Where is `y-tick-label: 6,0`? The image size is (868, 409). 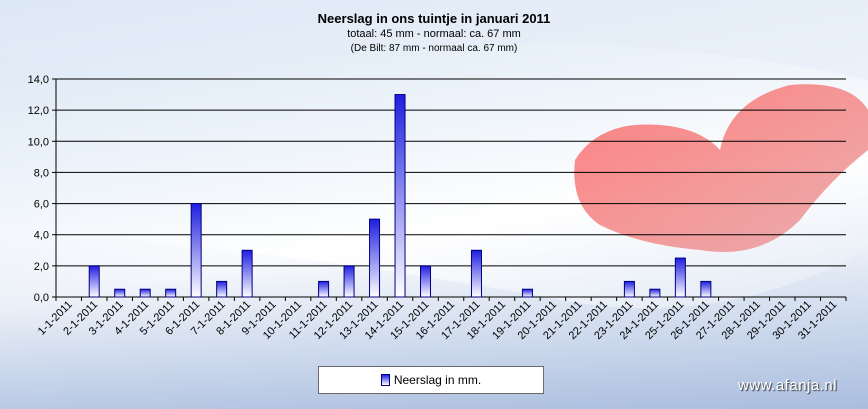
y-tick-label: 6,0 is located at coordinates (41, 205).